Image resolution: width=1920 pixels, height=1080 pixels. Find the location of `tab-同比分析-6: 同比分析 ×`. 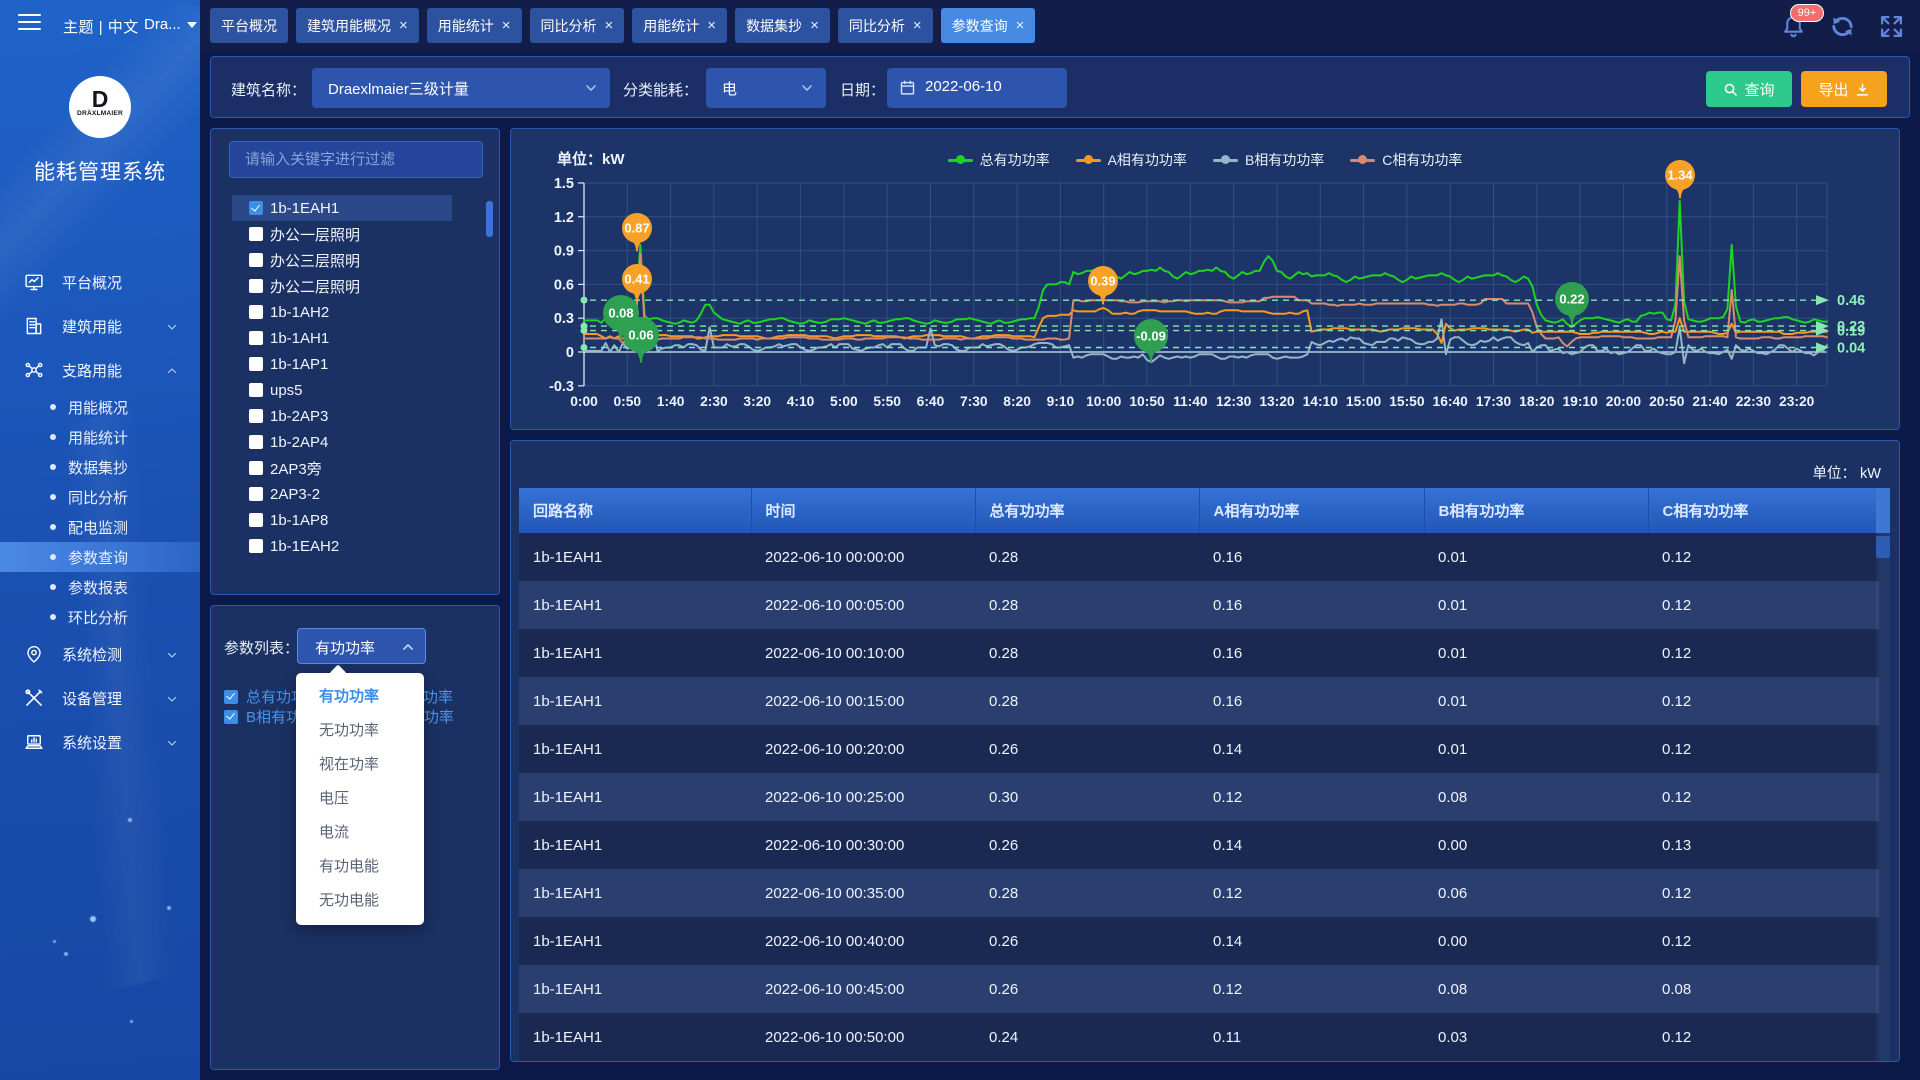

tab-同比分析-6: 同比分析 × is located at coordinates (885, 25).